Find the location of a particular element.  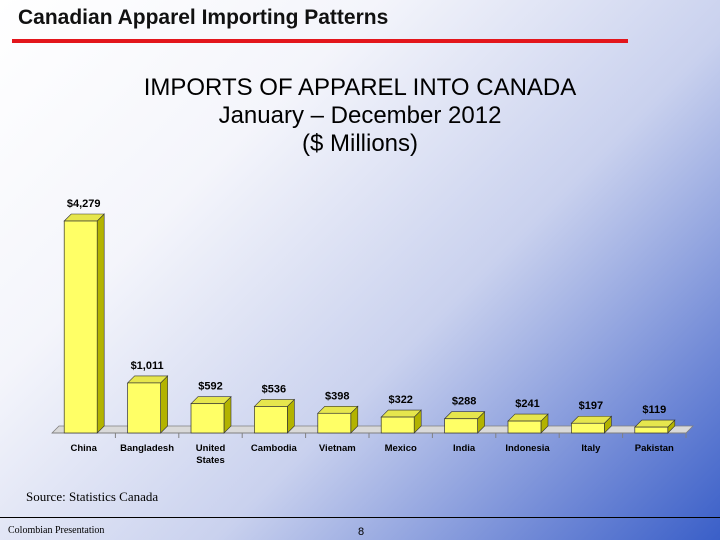

category-label: States is located at coordinates (210, 460).